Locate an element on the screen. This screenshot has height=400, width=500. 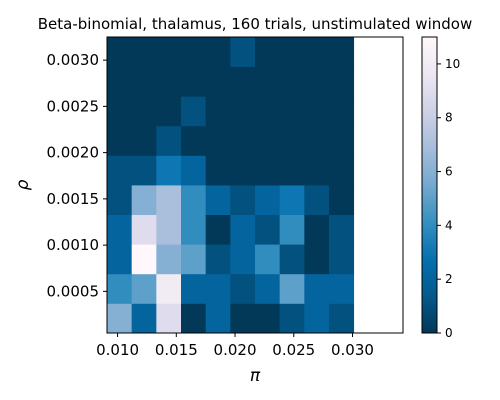
colorbar-tick-label: 6 is located at coordinates (449, 172).